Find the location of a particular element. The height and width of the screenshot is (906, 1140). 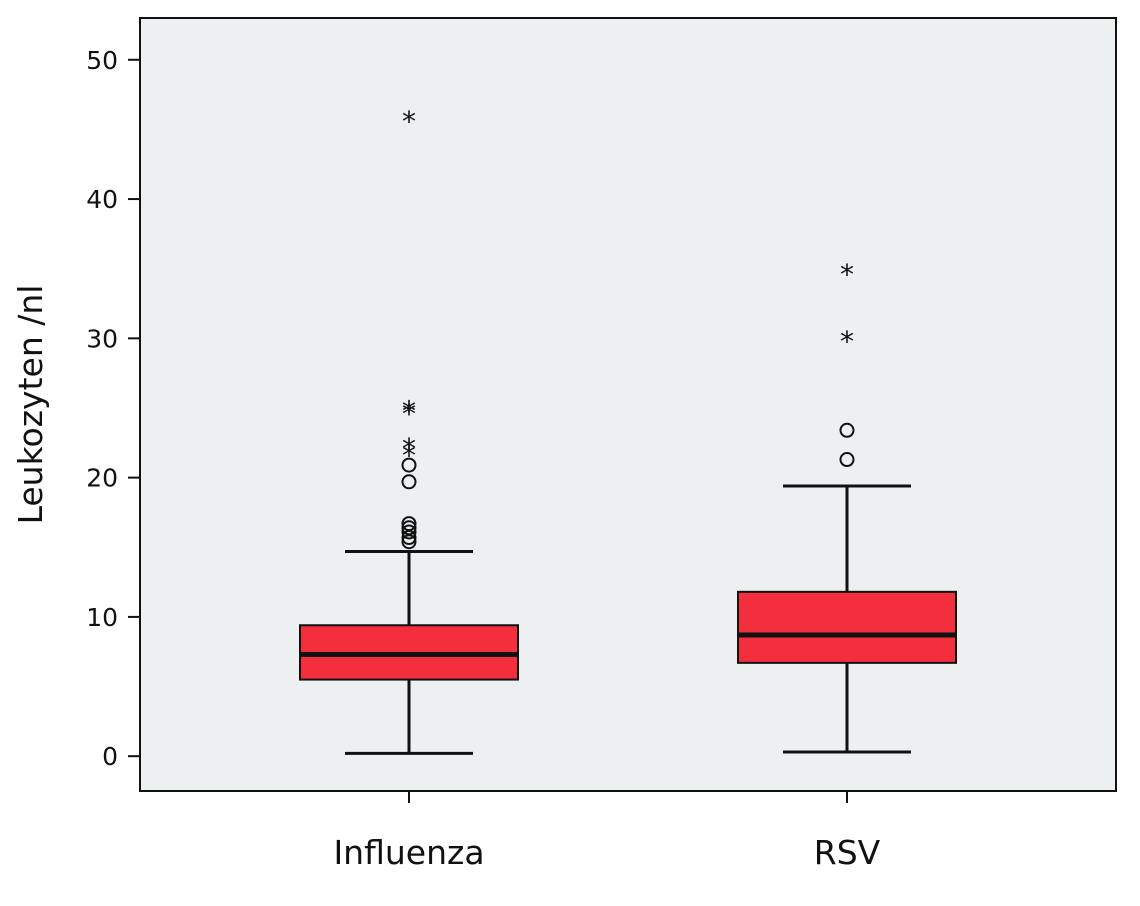

y-tick-label: 0 is located at coordinates (110, 756).